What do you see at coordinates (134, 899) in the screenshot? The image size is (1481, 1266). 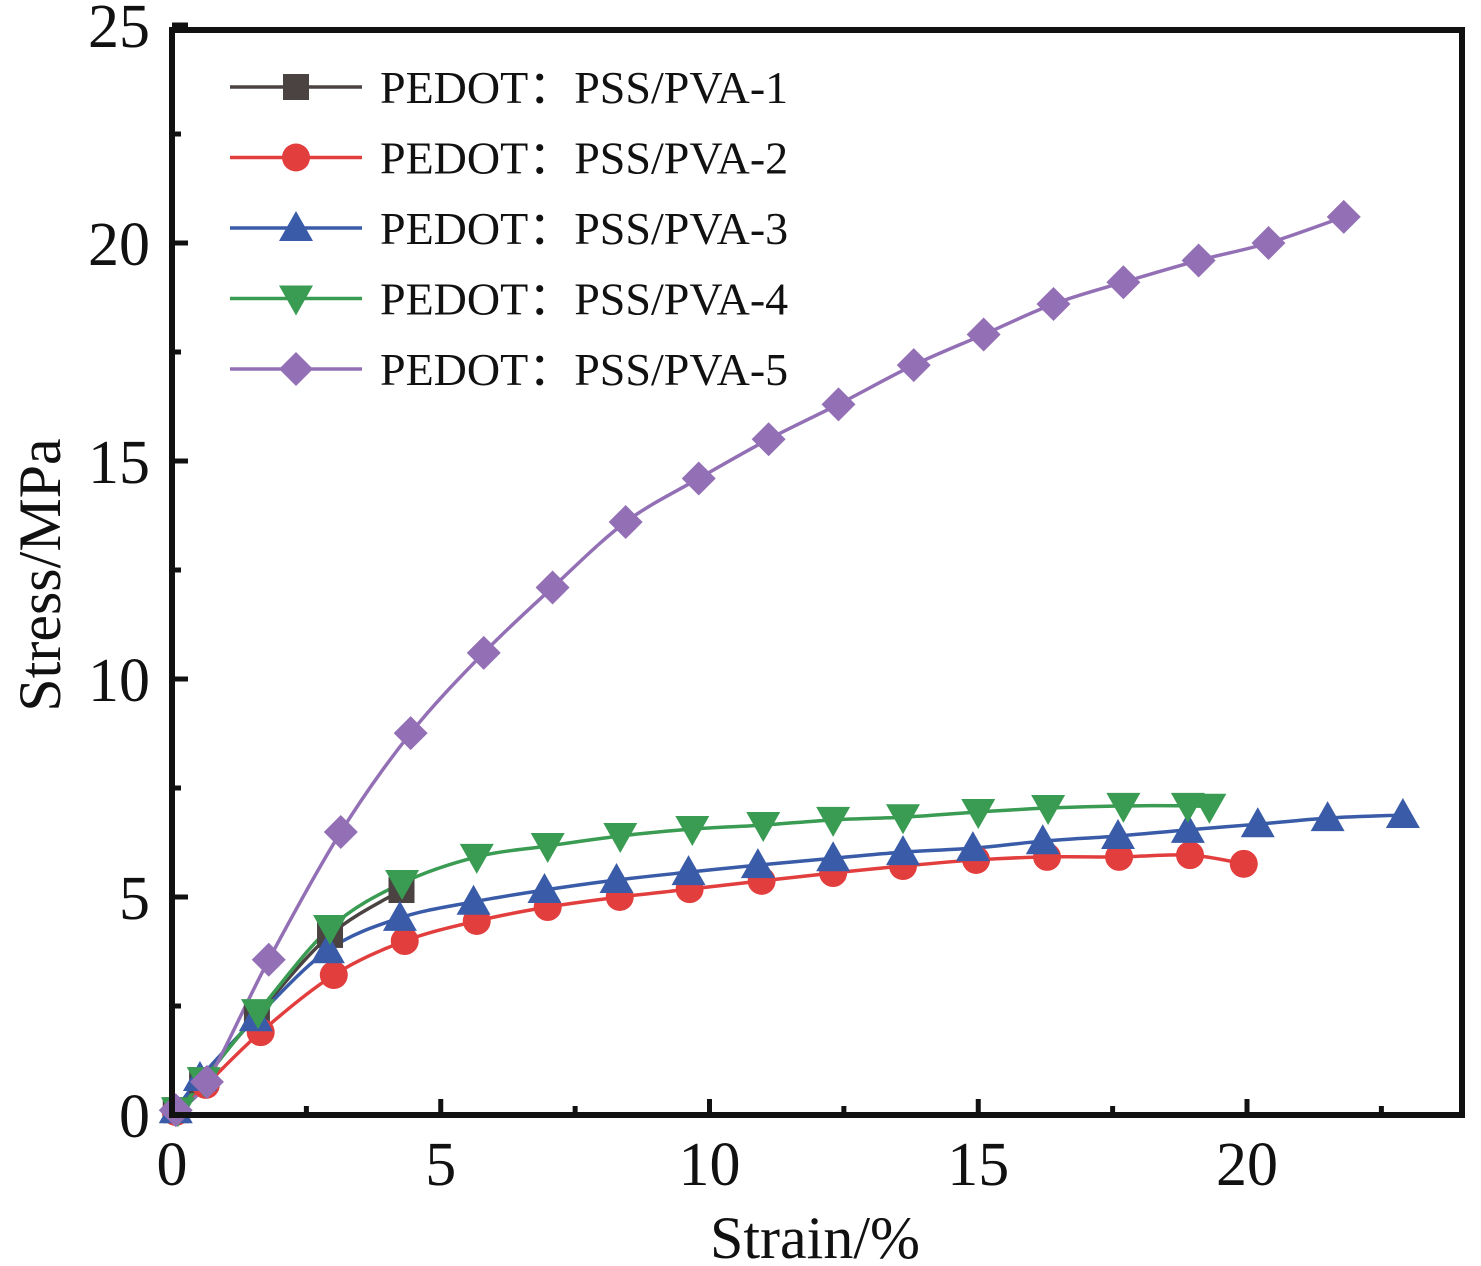 I see `y-tick-label: 5` at bounding box center [134, 899].